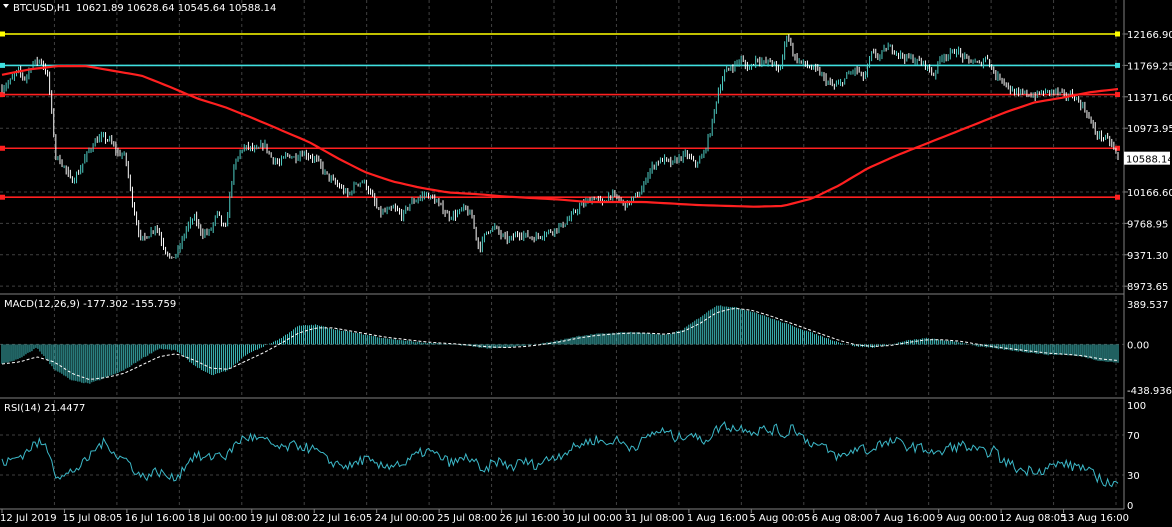 The height and width of the screenshot is (527, 1172). What do you see at coordinates (405, 518) in the screenshot?
I see `time-tick-label: 24 Jul 00:00` at bounding box center [405, 518].